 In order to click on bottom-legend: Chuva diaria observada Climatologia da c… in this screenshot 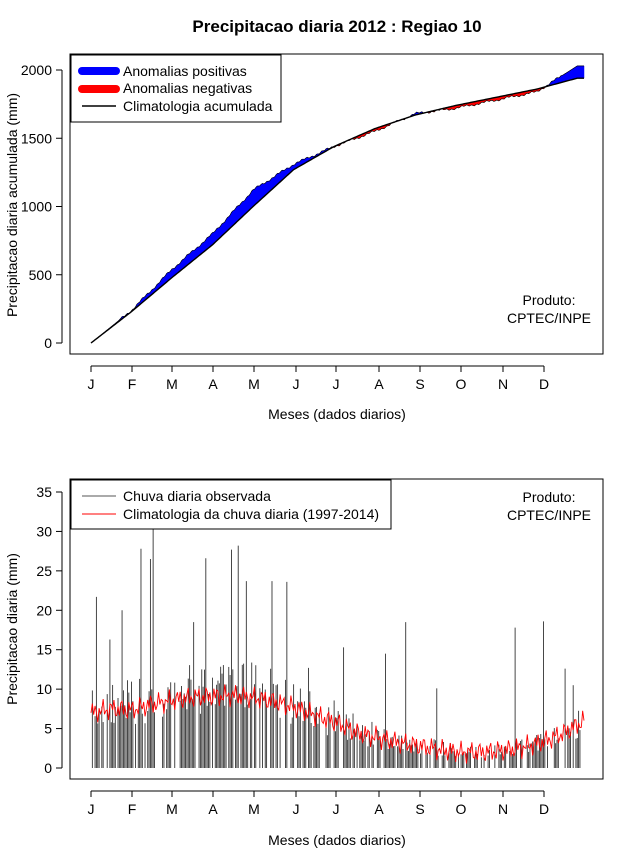, I will do `click(231, 504)`.